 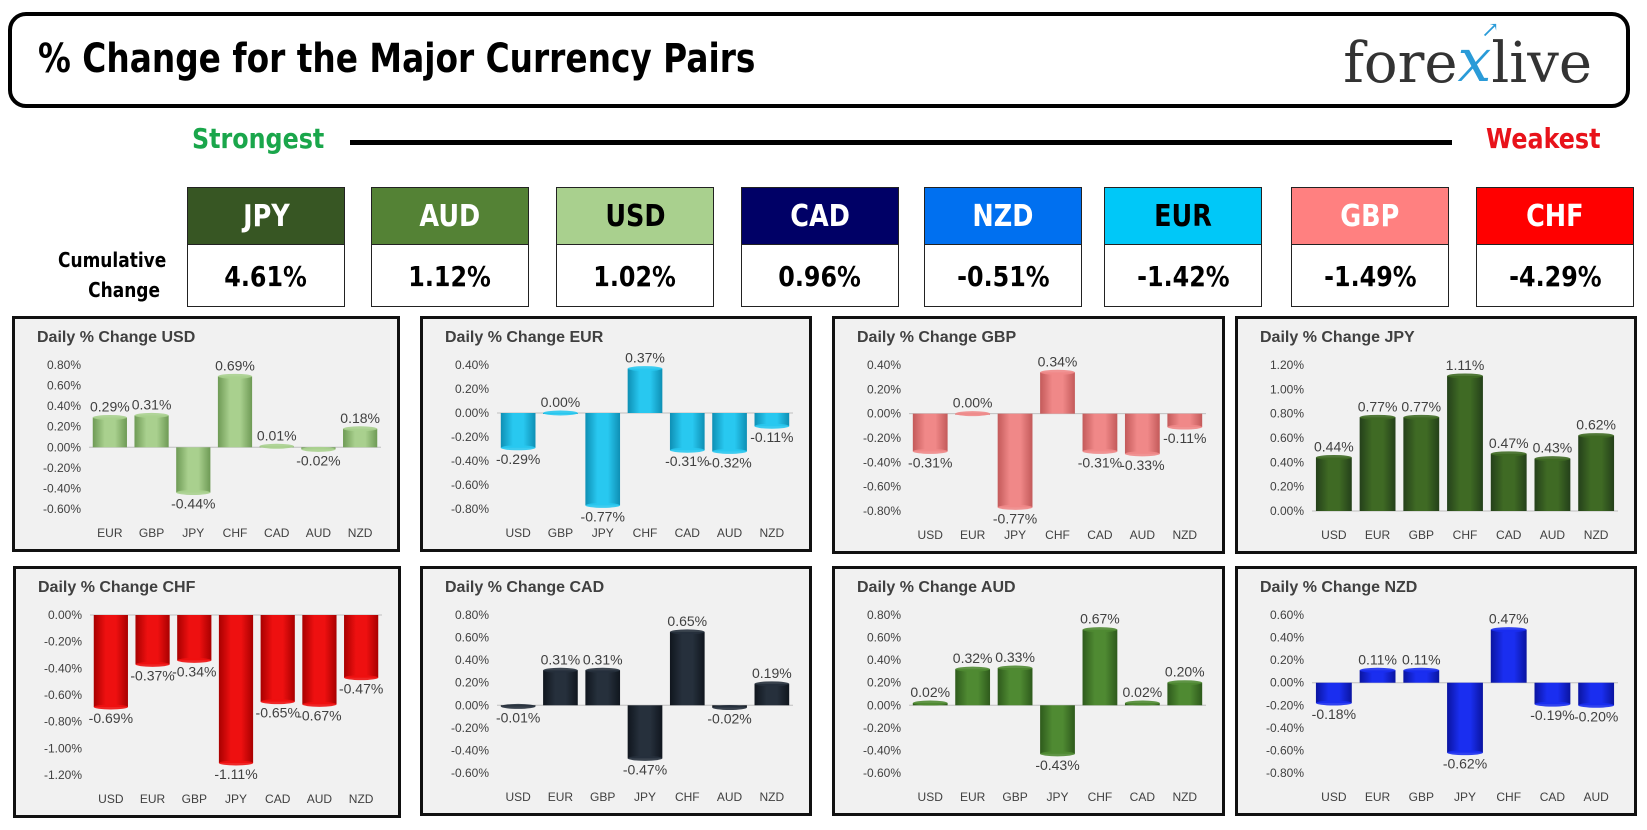 What do you see at coordinates (1541, 63) in the screenshot?
I see `logo-text-right: live` at bounding box center [1541, 63].